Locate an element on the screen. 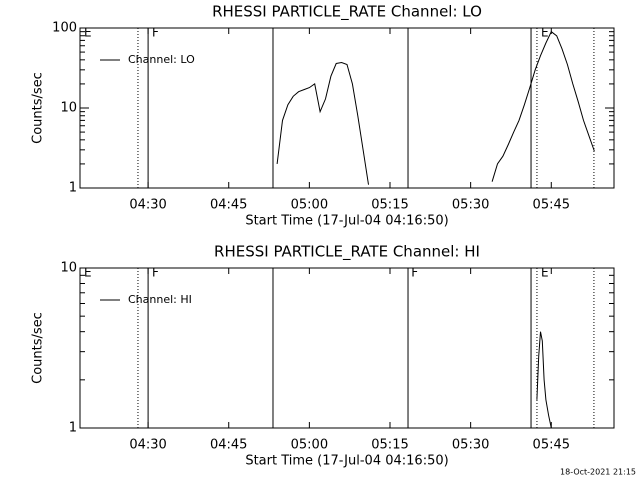  footer: 18-Oct-2021 21:15 is located at coordinates (598, 472).